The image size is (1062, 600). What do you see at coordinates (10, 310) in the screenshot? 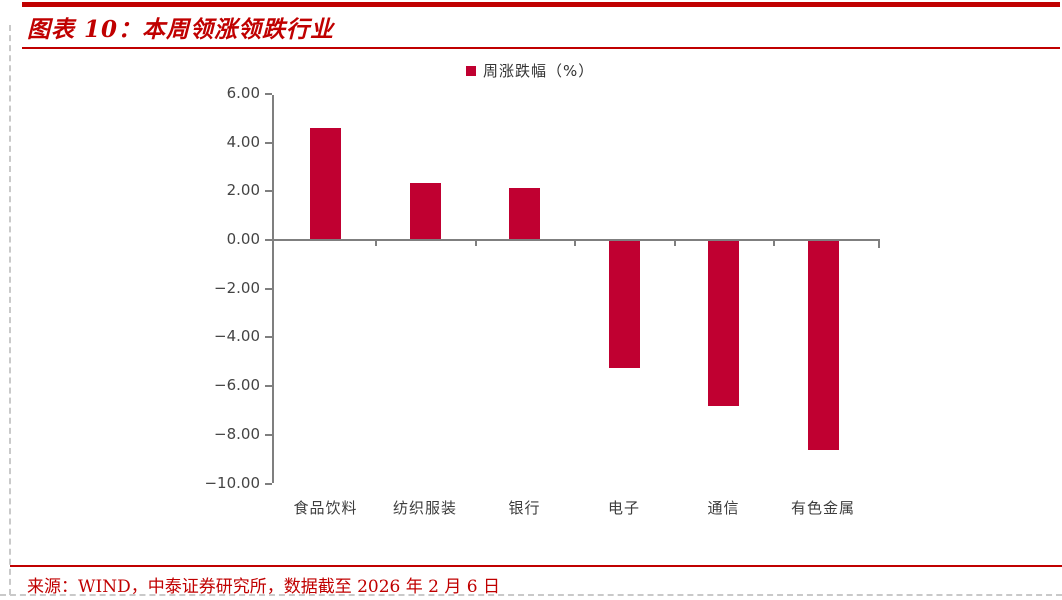
I see `page-edge-dashed-left` at bounding box center [10, 310].